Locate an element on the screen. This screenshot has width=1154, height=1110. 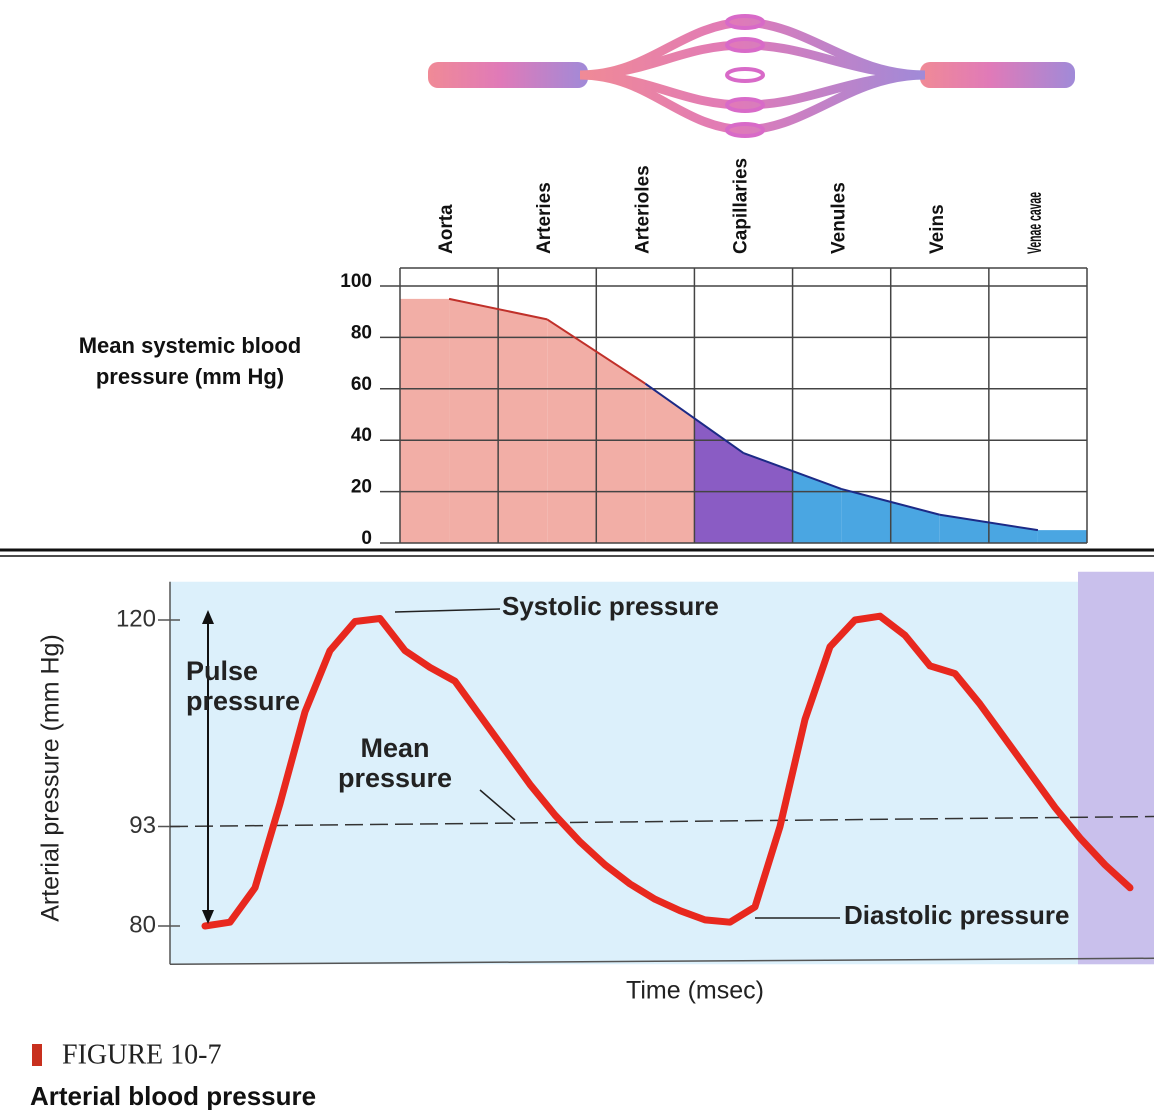
category-label: Capillaries is located at coordinates (741, 206).